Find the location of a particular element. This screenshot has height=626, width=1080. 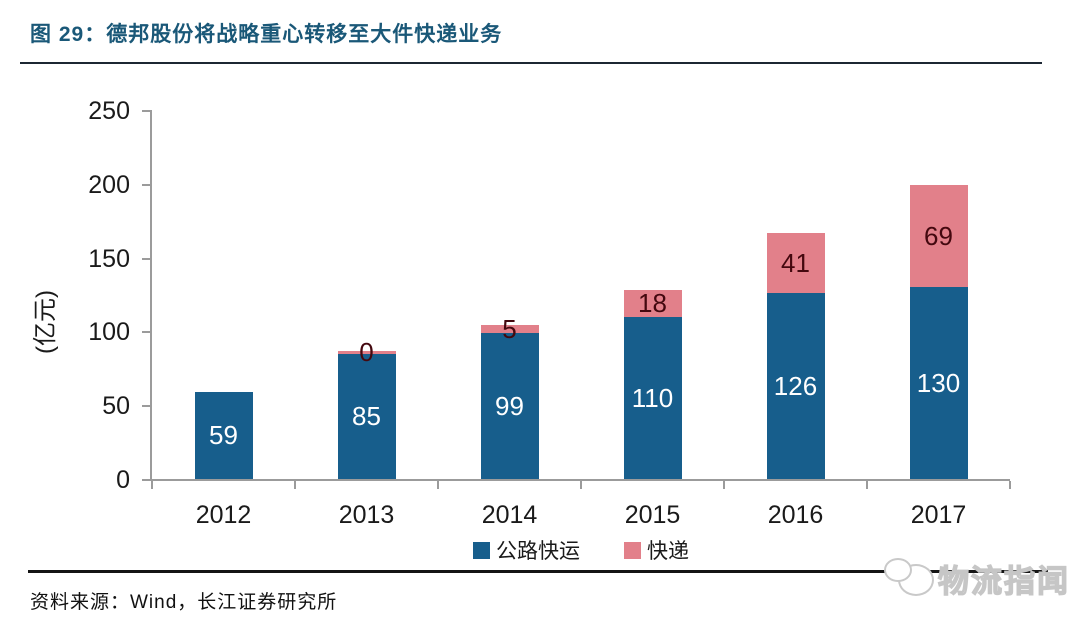

y-tick-label: 0 is located at coordinates (123, 480).